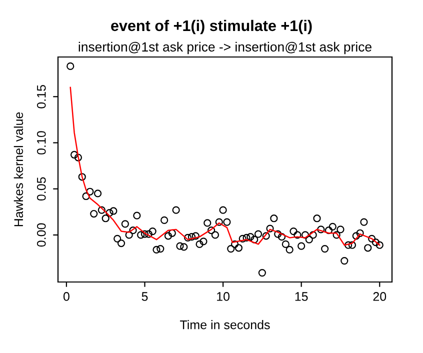  What do you see at coordinates (225, 325) in the screenshot?
I see `x-axis-title: Time in seconds` at bounding box center [225, 325].